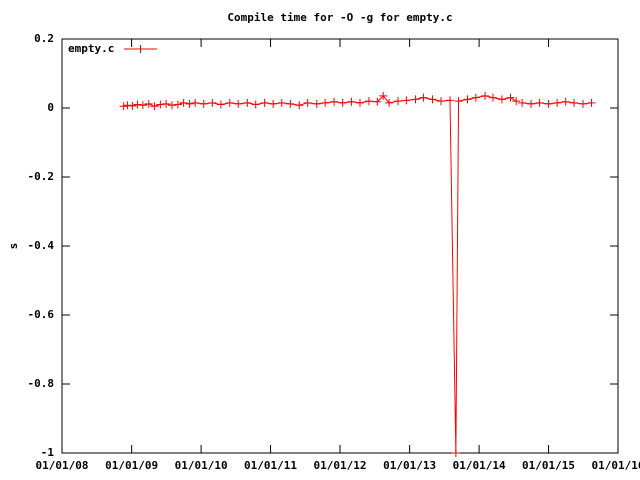 This screenshot has height=480, width=640. I want to click on y-tick-label: 0, so click(50, 107).